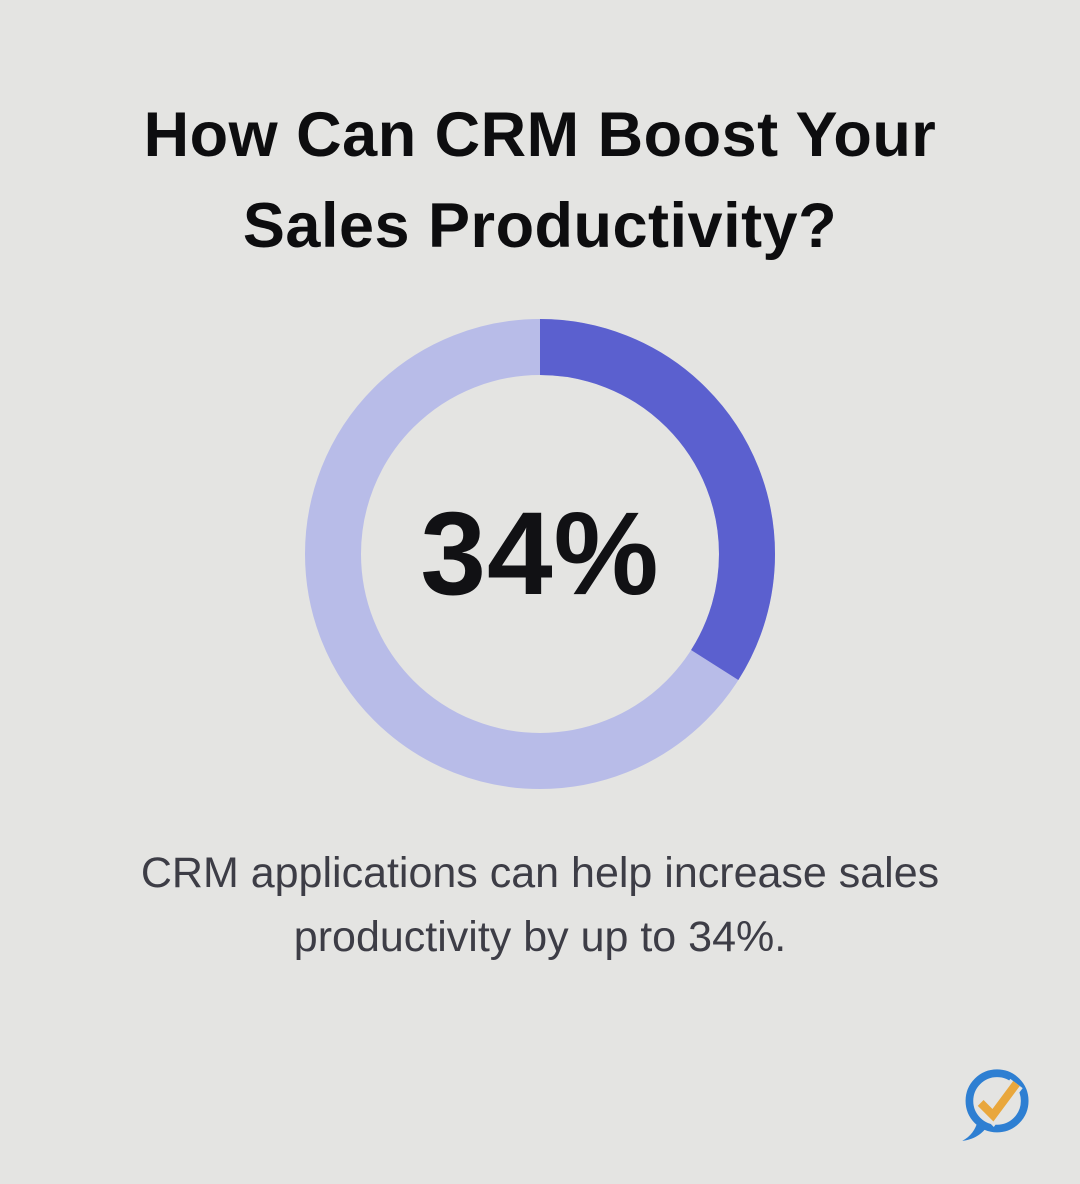 The width and height of the screenshot is (1080, 1184). I want to click on speech-bubble-check-icon, so click(995, 1105).